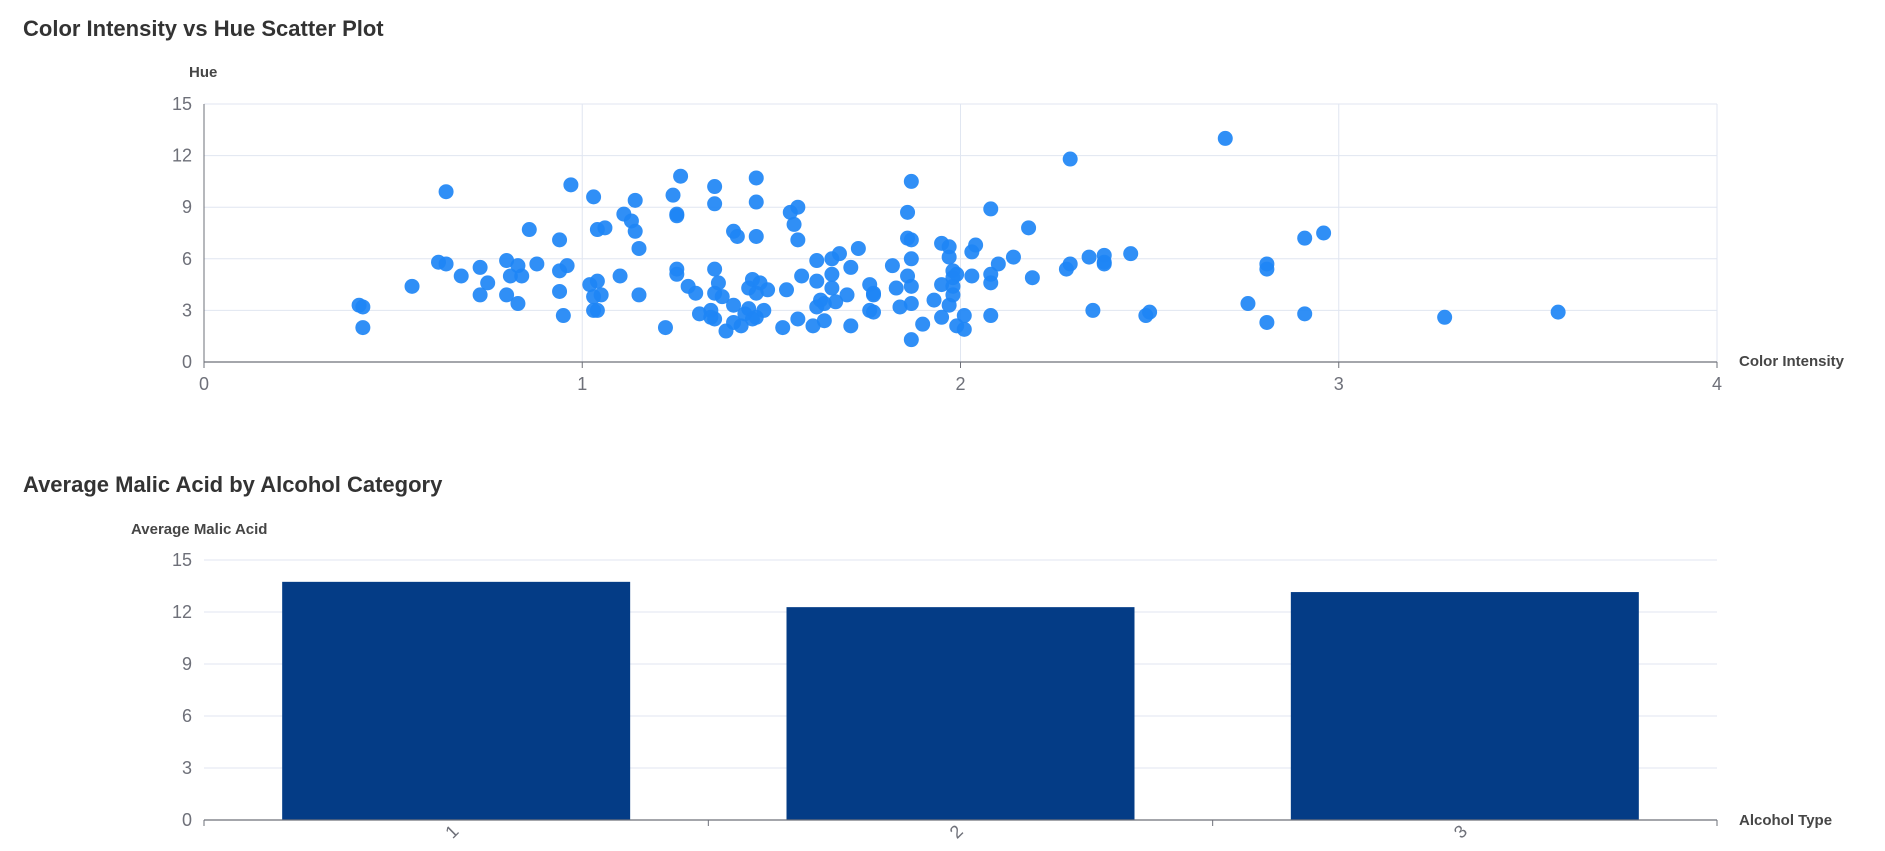 This screenshot has height=851, width=1885. Describe the element at coordinates (187, 310) in the screenshot. I see `scatter-y-tick-label: 3` at that location.